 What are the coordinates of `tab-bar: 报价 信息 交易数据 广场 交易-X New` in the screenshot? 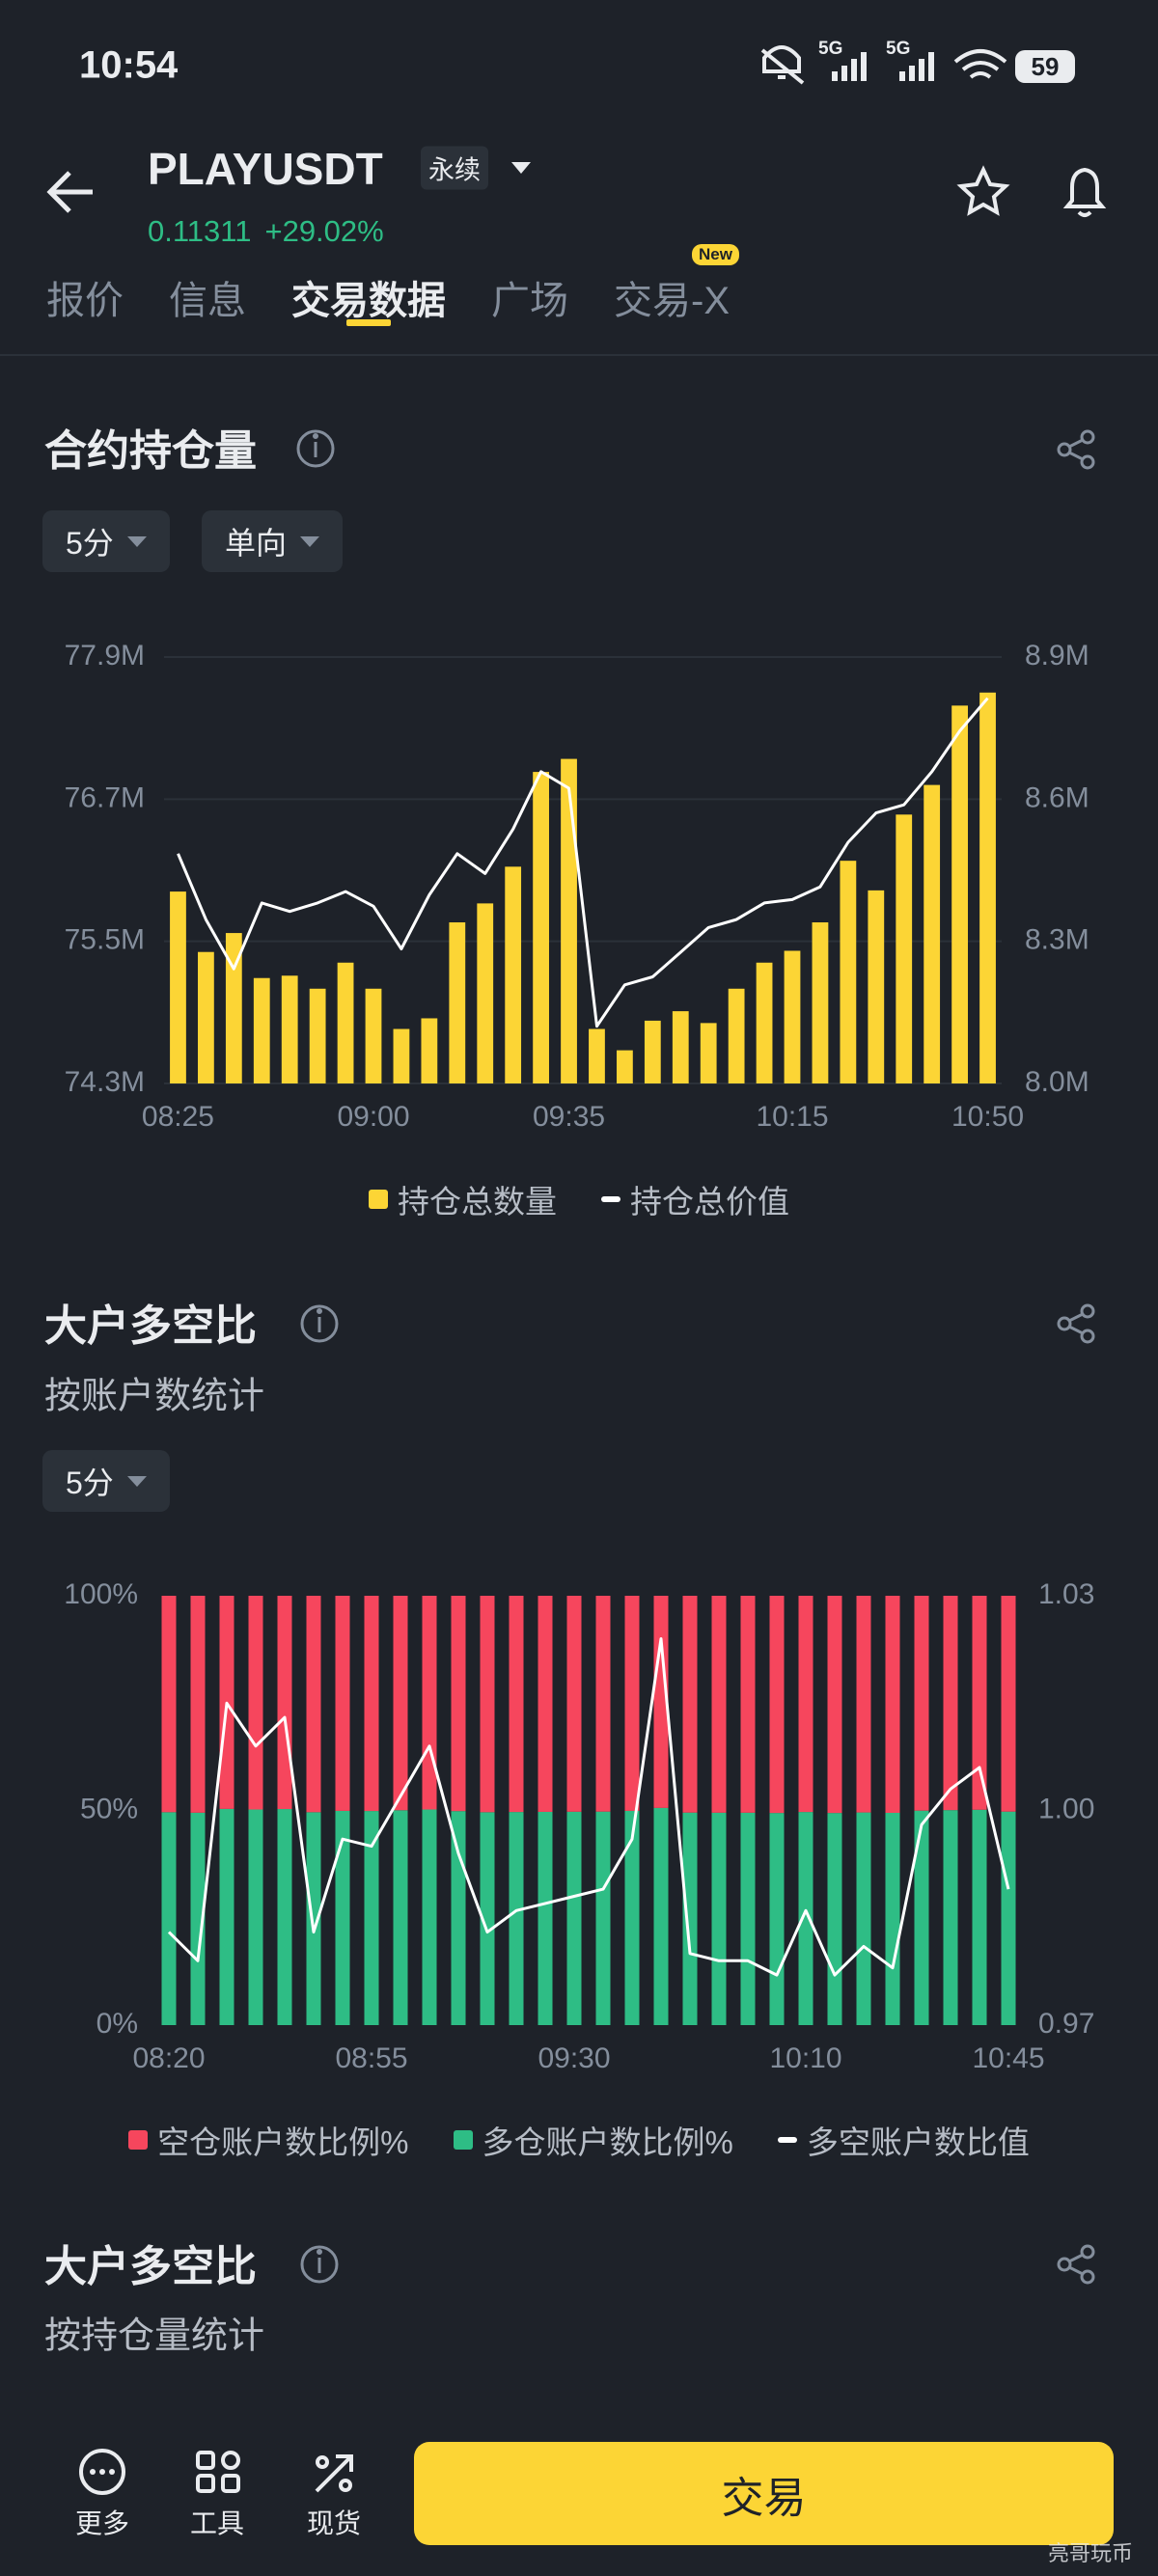 It's located at (392, 285).